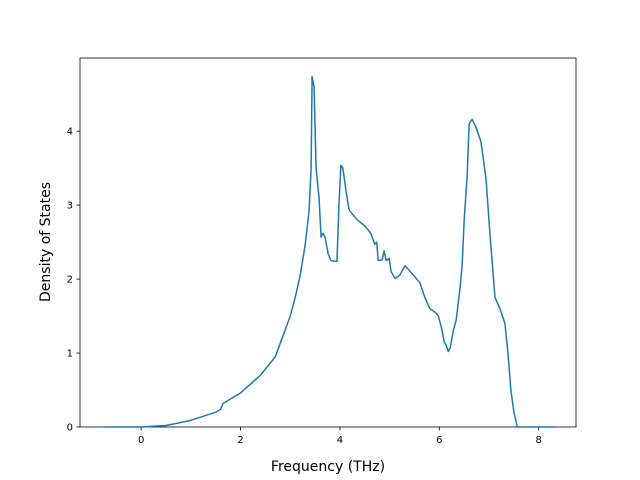  What do you see at coordinates (539, 440) in the screenshot?
I see `x-tick-label: 8` at bounding box center [539, 440].